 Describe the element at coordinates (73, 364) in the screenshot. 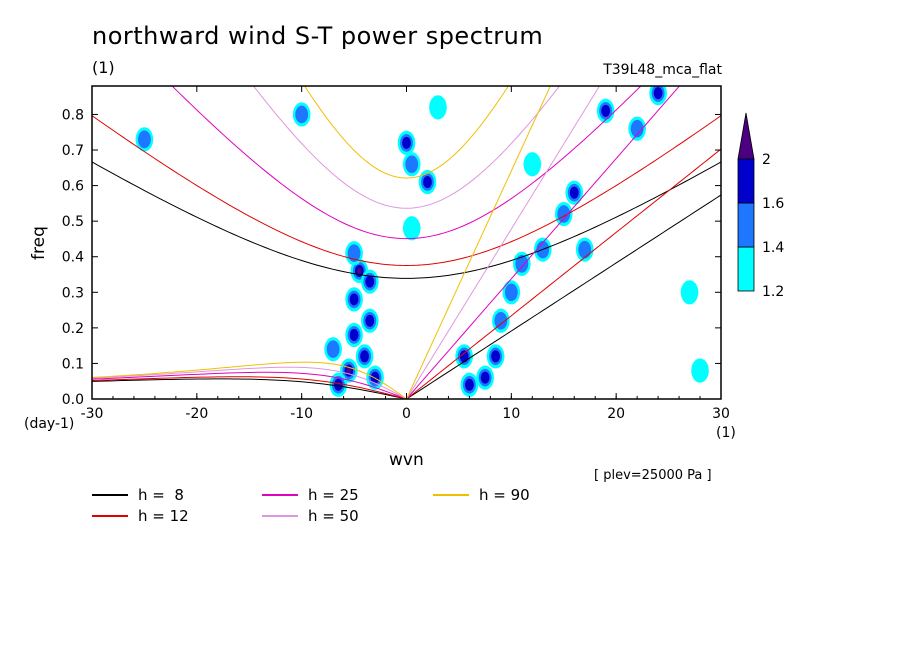

I see `y-tick-label: 0.1` at that location.